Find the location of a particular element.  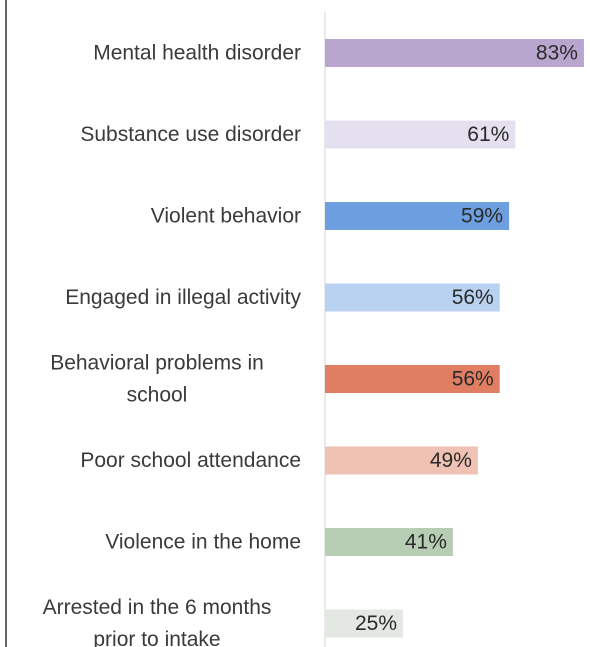

bar-value-label: 25% is located at coordinates (376, 623).